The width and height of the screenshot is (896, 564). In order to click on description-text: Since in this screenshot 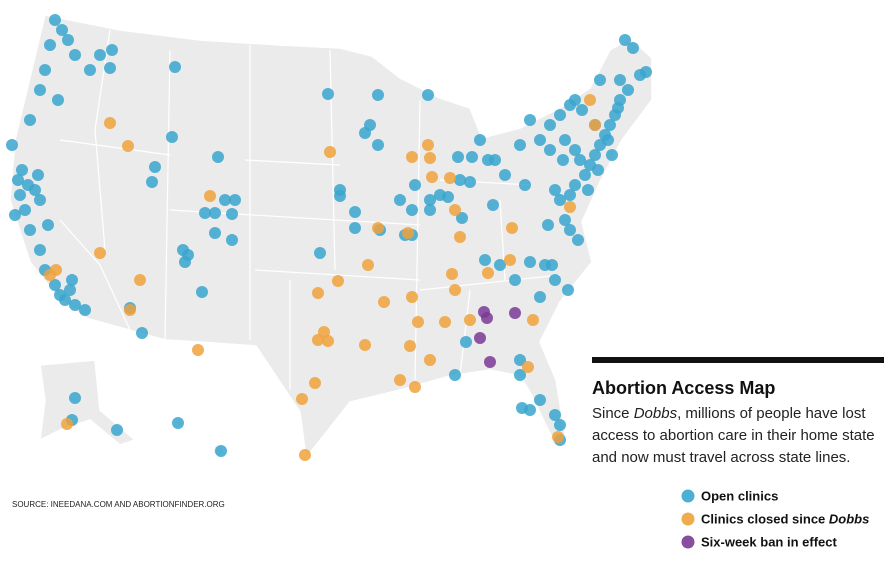, I will do `click(613, 413)`.